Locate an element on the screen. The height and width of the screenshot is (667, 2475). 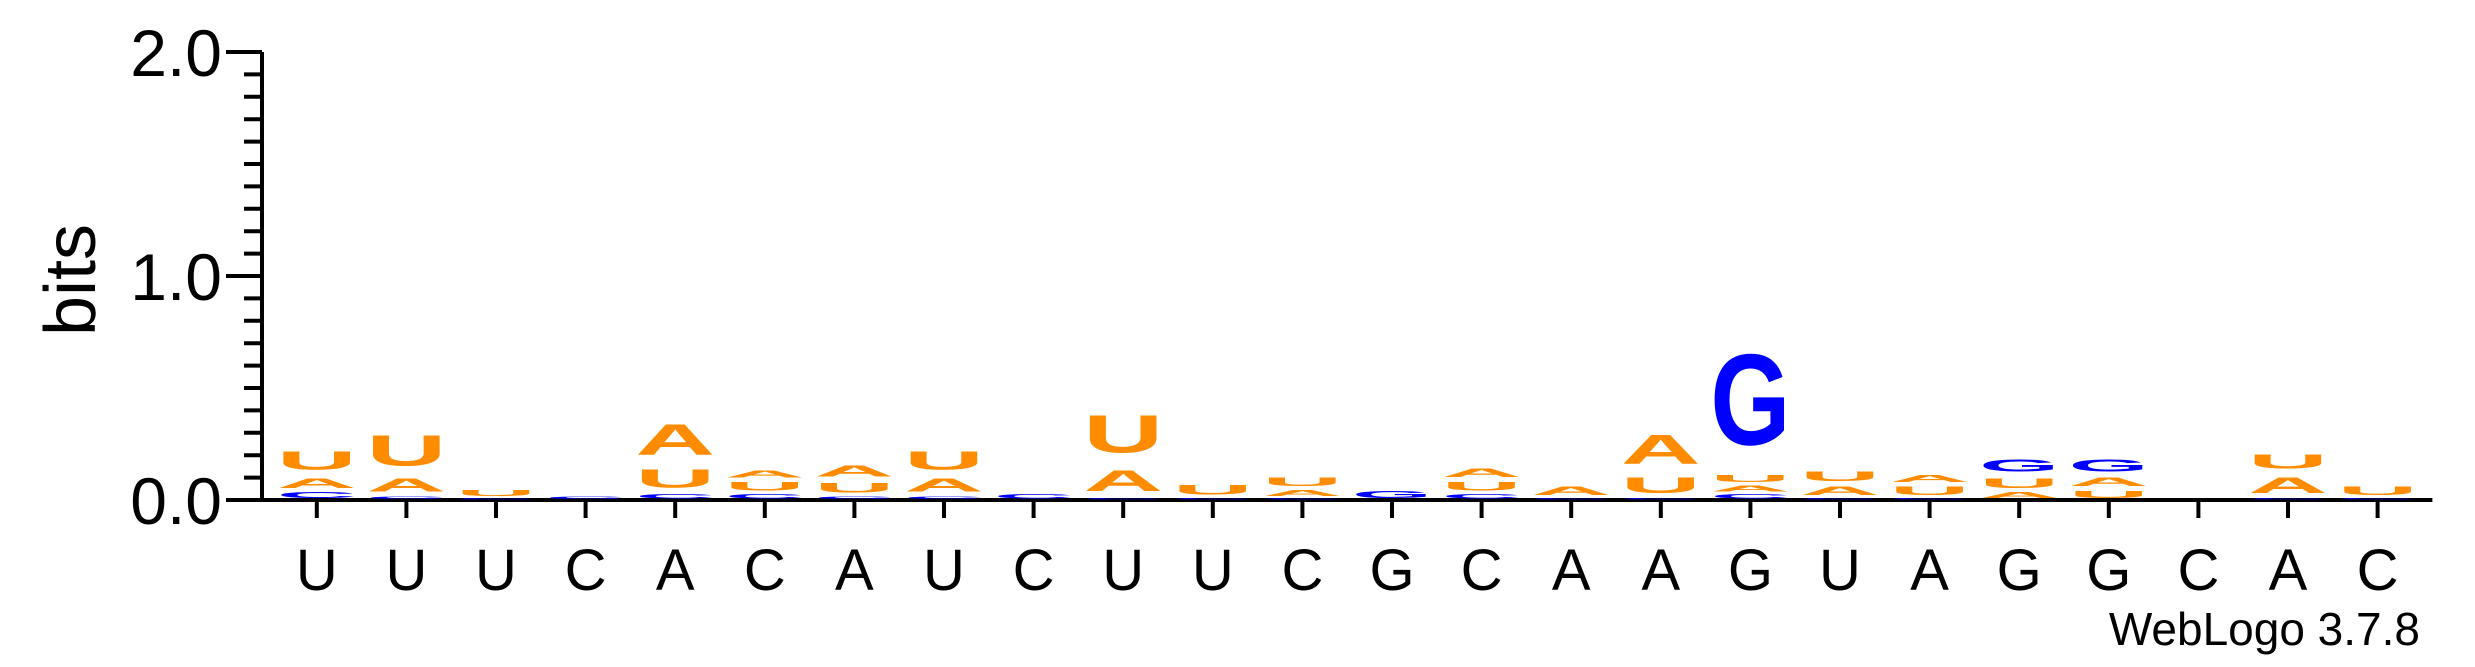
y-tick-label: 2.0 is located at coordinates (176, 53).